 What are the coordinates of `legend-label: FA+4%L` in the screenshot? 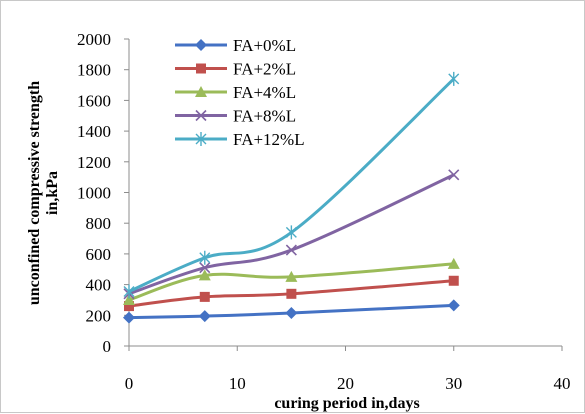 It's located at (264, 92).